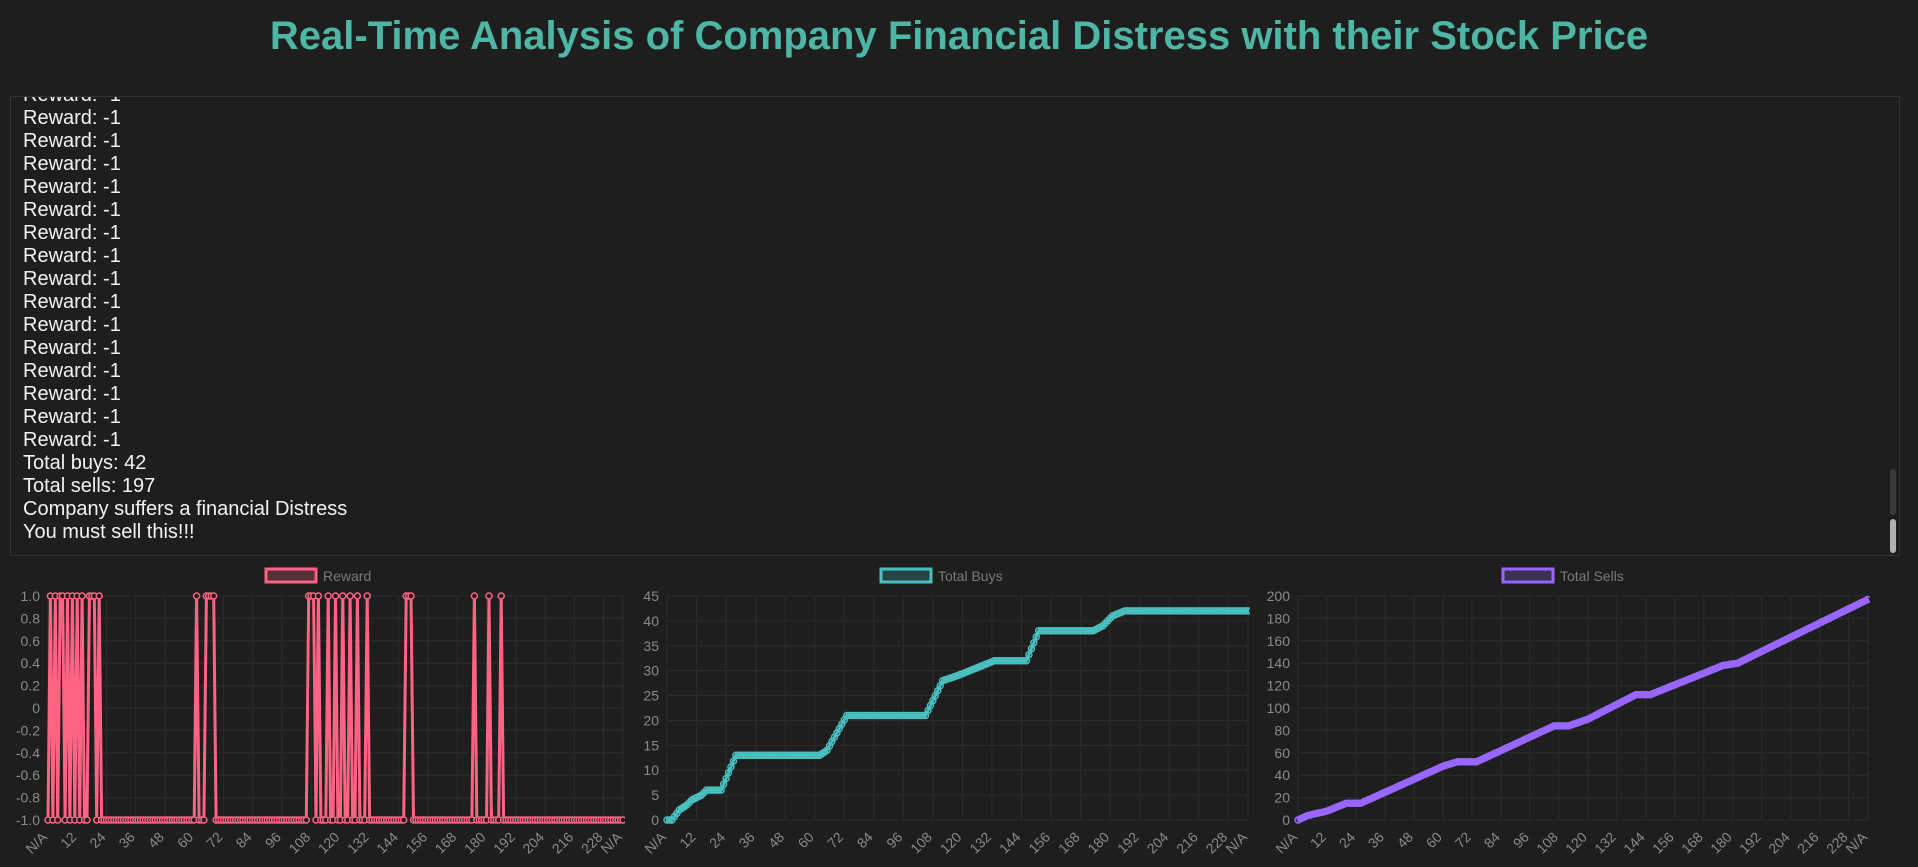 The height and width of the screenshot is (867, 1918). Describe the element at coordinates (1286, 820) in the screenshot. I see `y-tick-label: 0` at that location.